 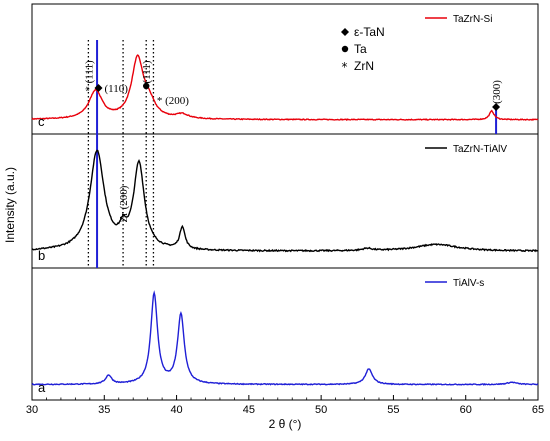 I want to click on x-tick-label: 30, so click(x=32, y=410).